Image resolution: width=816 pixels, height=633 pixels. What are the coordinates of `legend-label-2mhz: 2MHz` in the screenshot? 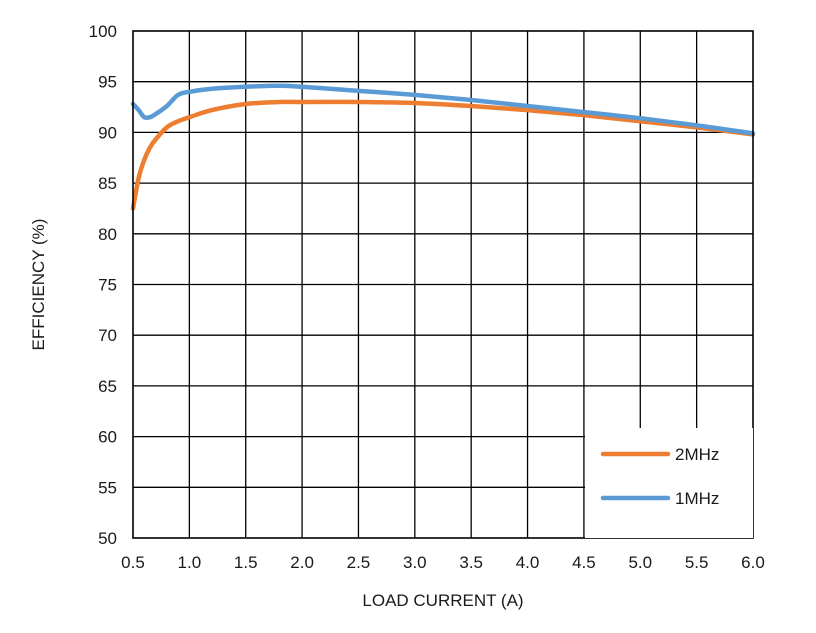 It's located at (697, 454).